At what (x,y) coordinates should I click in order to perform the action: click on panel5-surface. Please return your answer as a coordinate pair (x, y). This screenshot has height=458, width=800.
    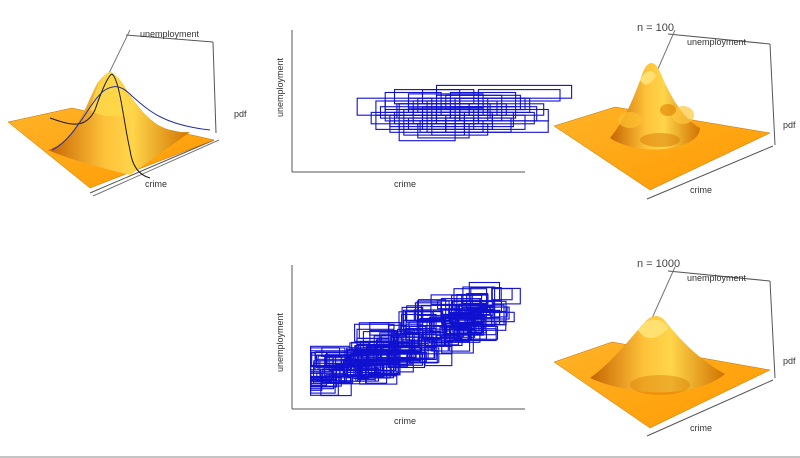
    Looking at the image, I should click on (662, 372).